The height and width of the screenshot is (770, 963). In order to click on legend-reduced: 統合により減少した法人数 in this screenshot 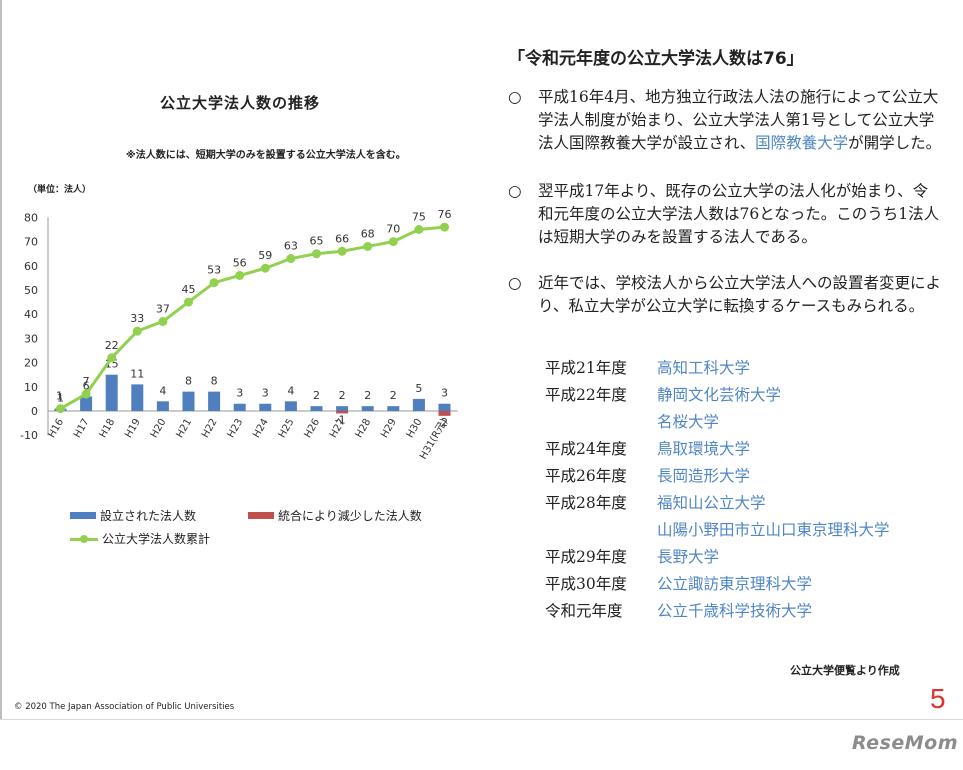, I will do `click(335, 515)`.